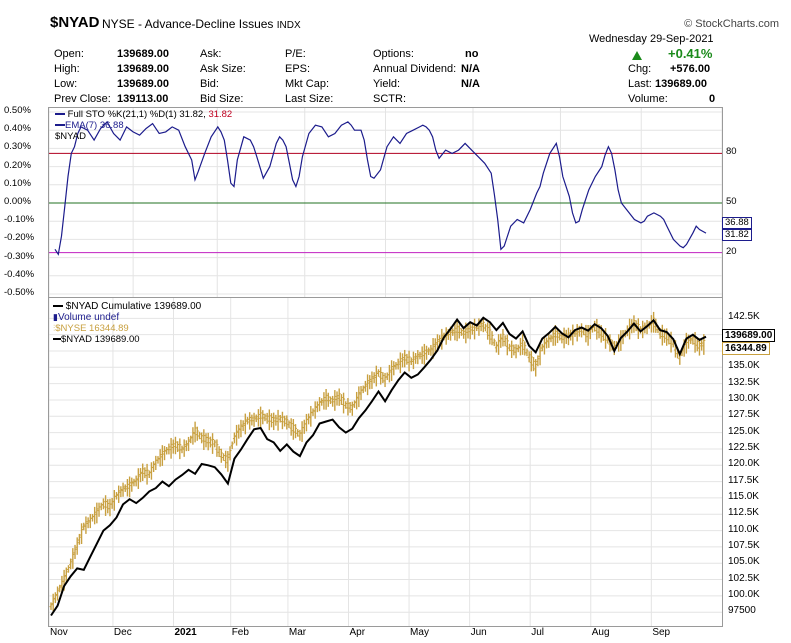  What do you see at coordinates (749, 335) in the screenshot?
I see `price-last-tag: 139689.00` at bounding box center [749, 335].